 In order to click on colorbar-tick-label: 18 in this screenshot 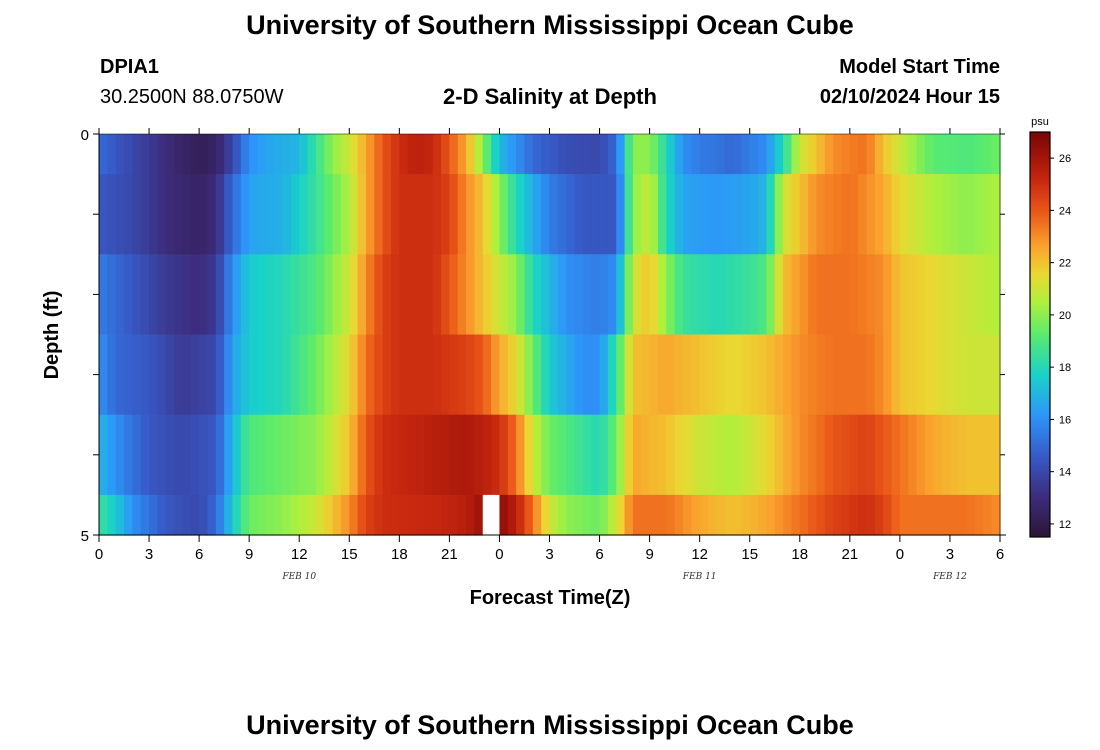, I will do `click(1065, 368)`.